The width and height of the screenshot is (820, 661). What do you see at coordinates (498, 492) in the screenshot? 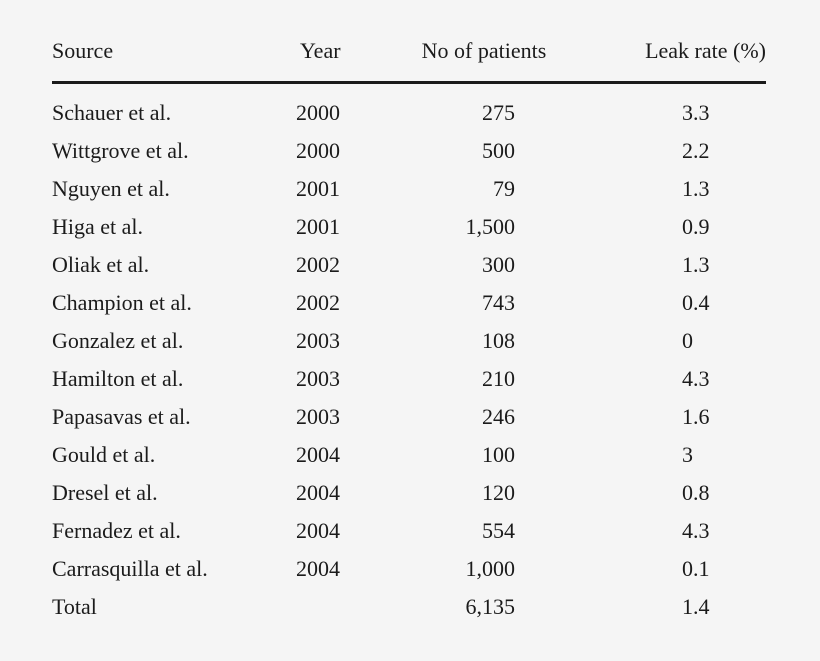
I see `cell-patients: 120` at bounding box center [498, 492].